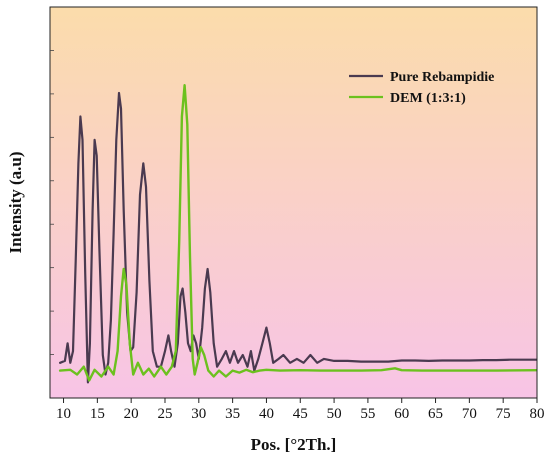 This screenshot has width=550, height=470. I want to click on x-tick-label: 70, so click(469, 414).